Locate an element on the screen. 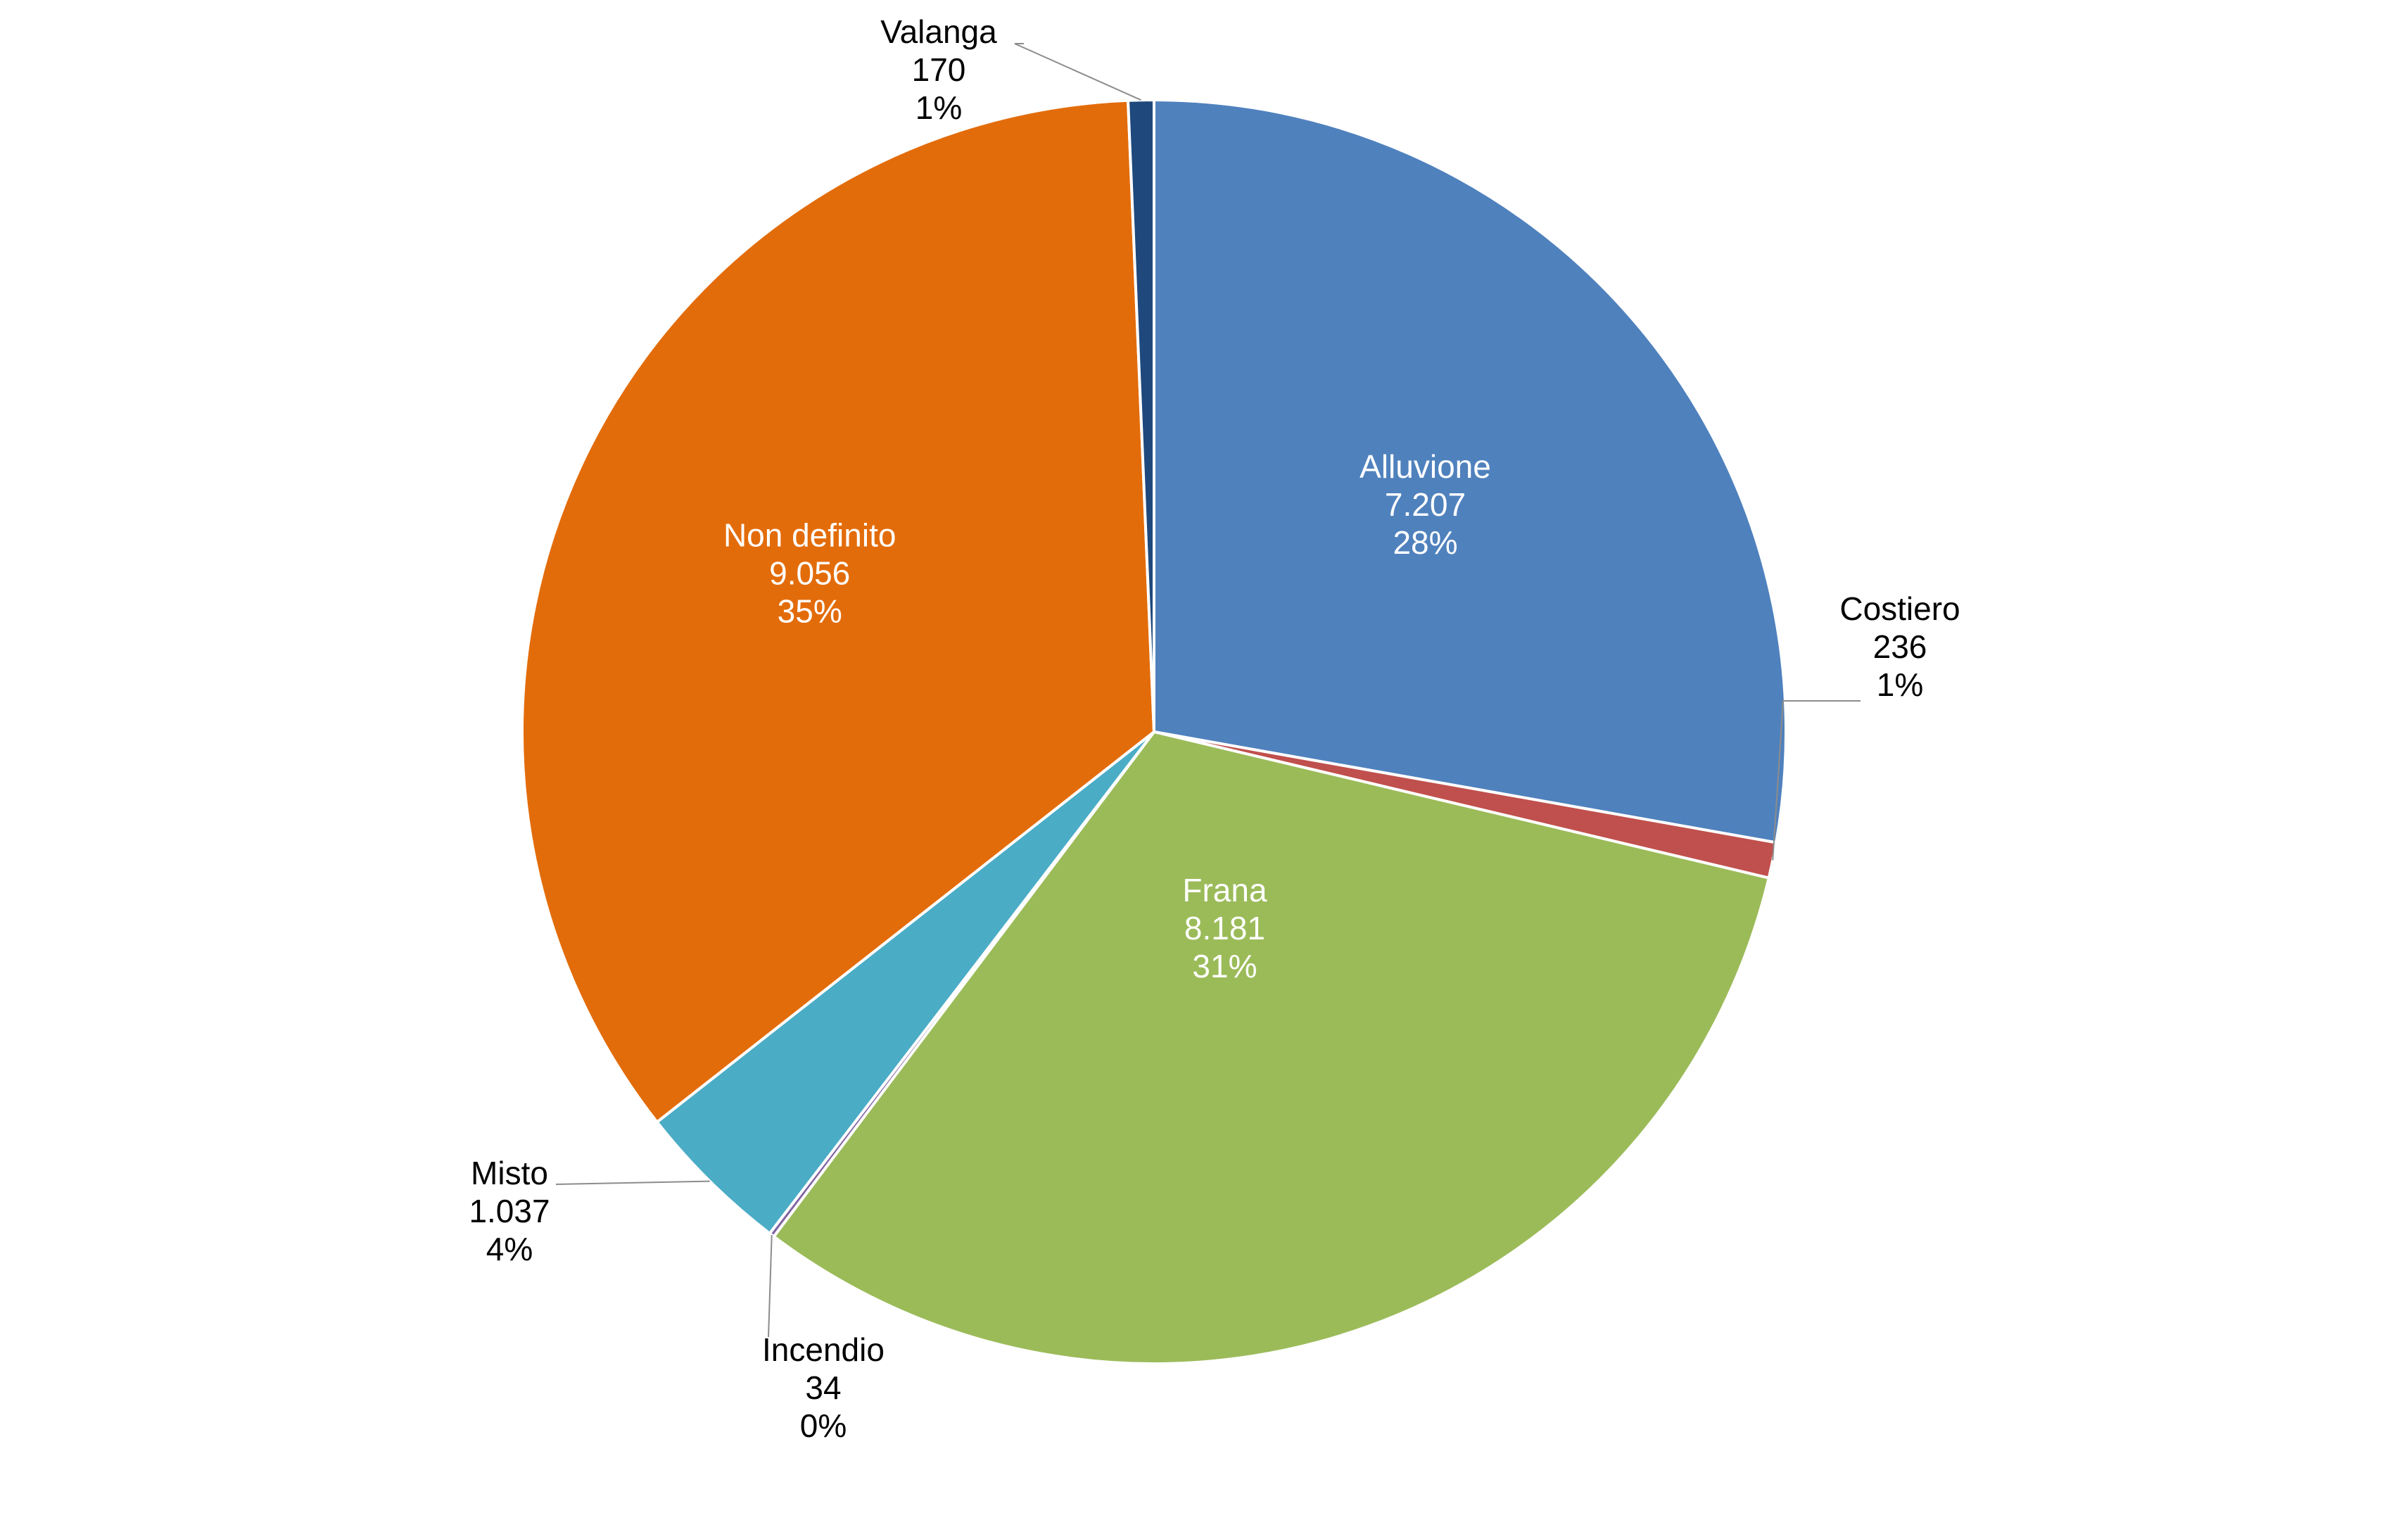 The height and width of the screenshot is (1527, 2408). data-label-incendio: Incendio 34 0% is located at coordinates (823, 1387).